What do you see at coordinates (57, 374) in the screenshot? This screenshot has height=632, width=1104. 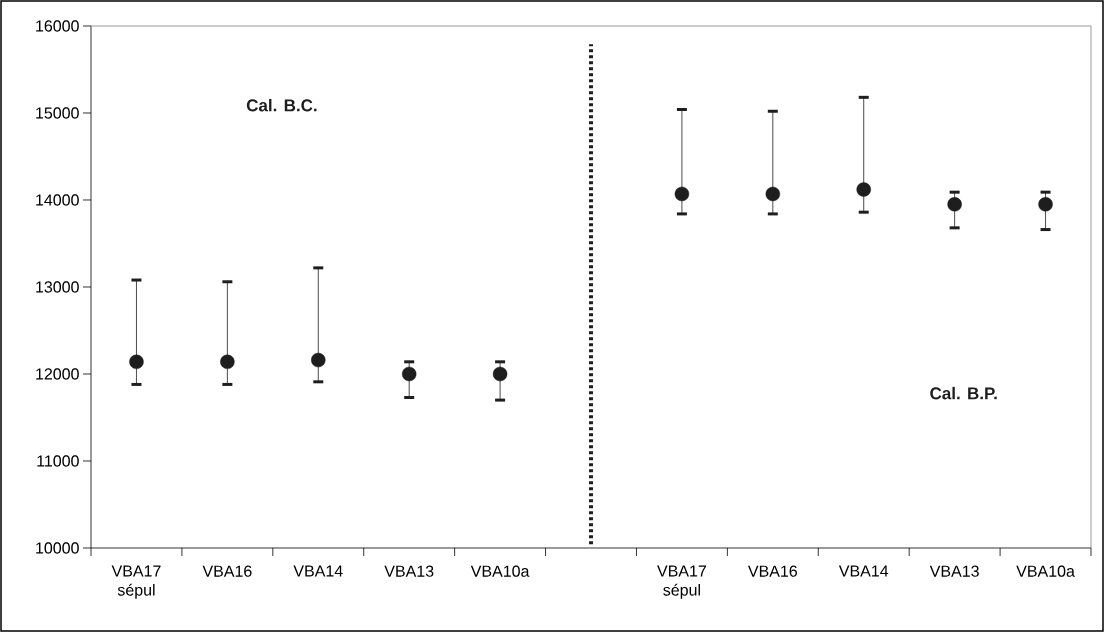 I see `y-tick-label: 12000` at bounding box center [57, 374].